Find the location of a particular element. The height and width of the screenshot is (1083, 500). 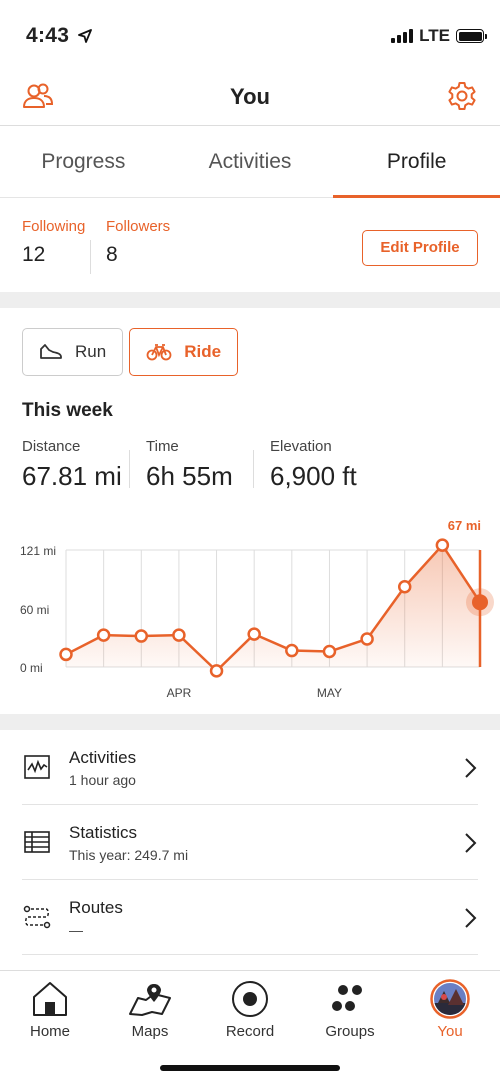

distance-stat: Distance 67.81 mi is located at coordinates (72, 465).